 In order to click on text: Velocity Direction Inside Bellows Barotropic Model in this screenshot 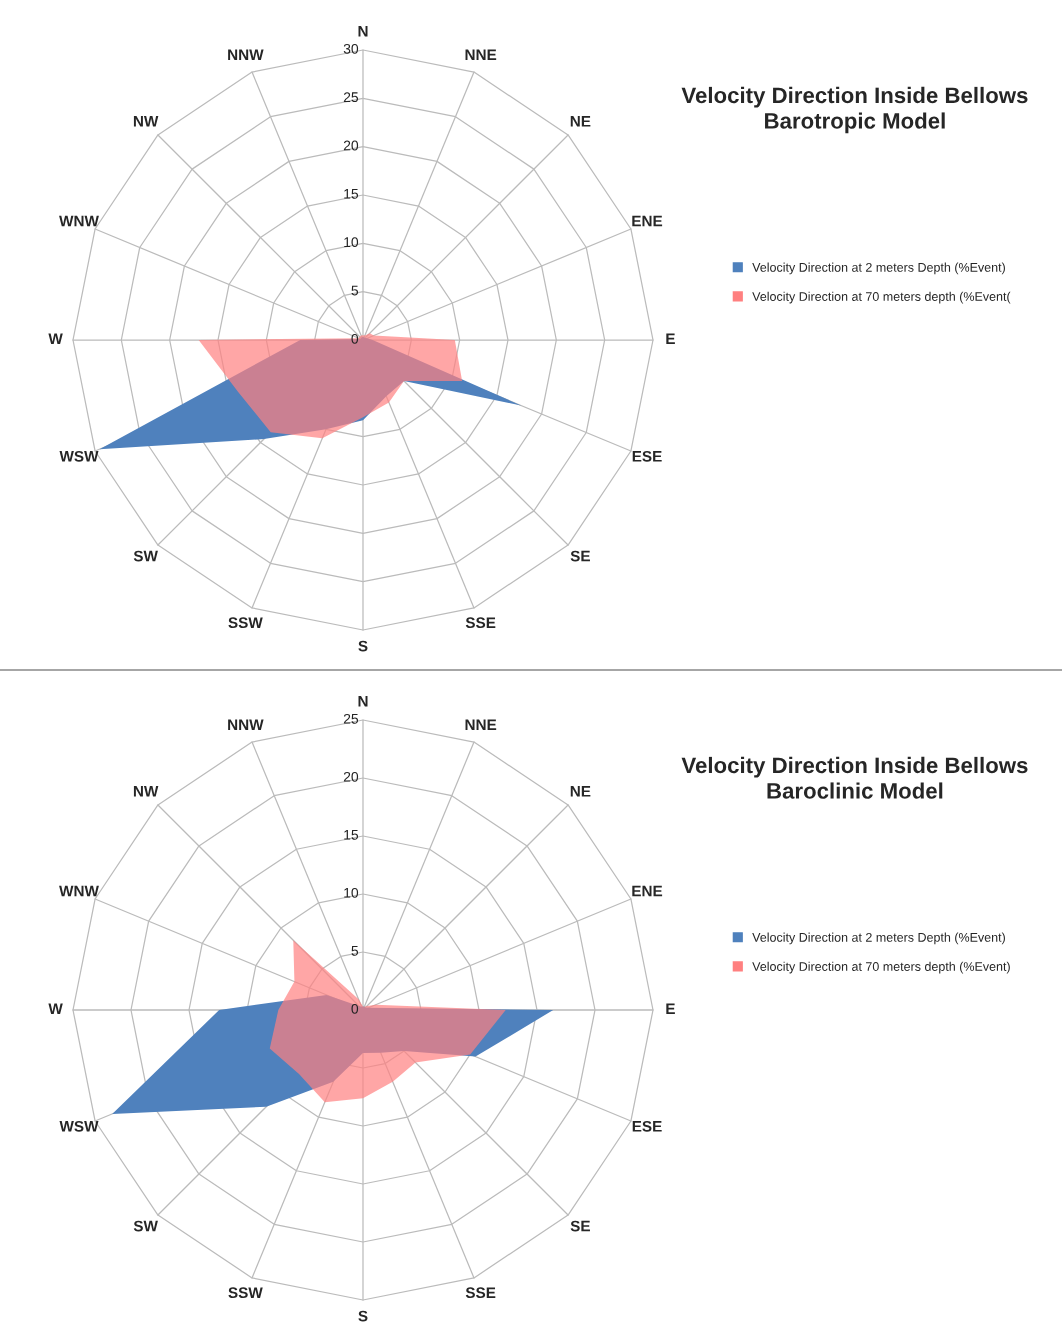, I will do `click(854, 110)`.